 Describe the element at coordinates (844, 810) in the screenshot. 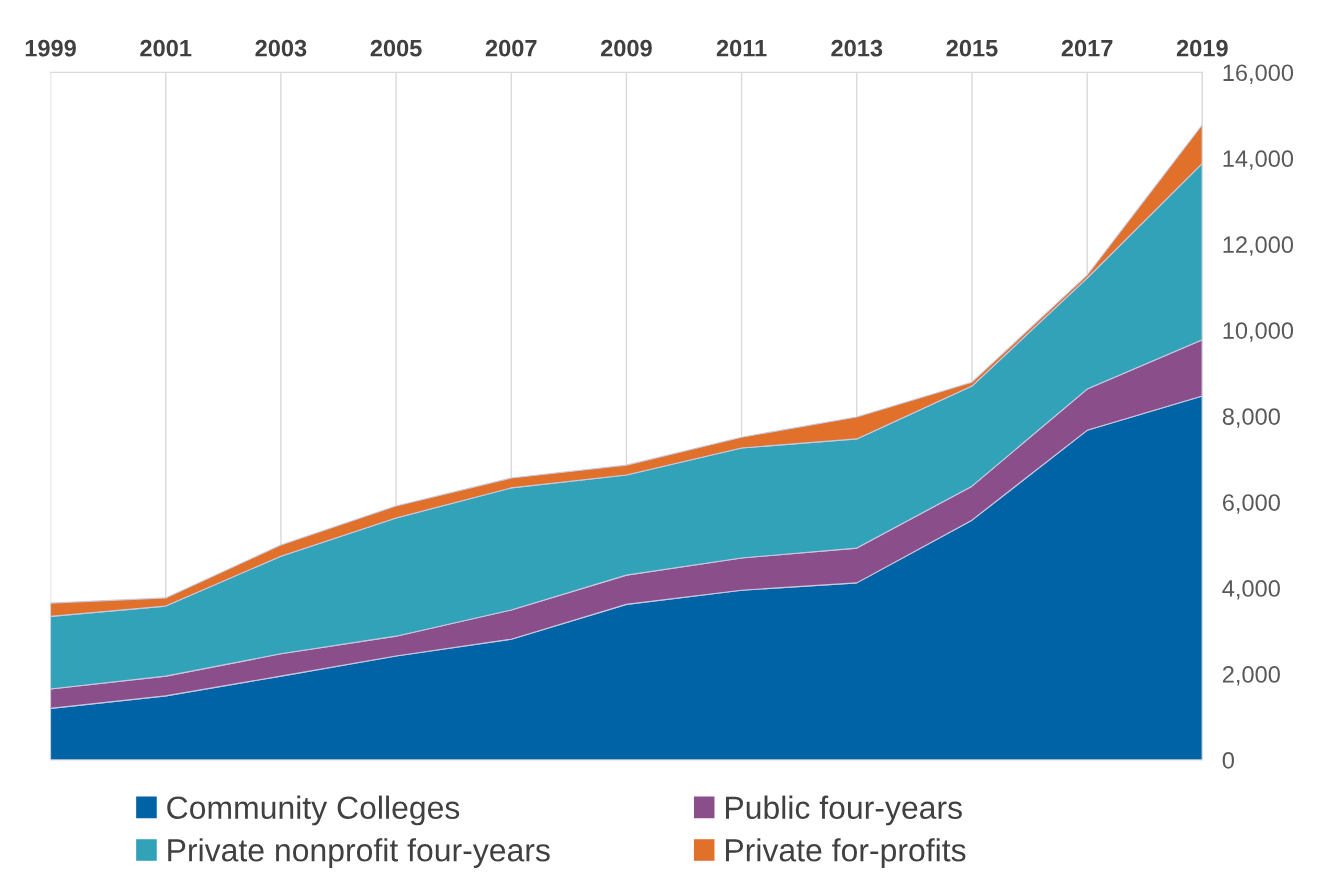

I see `legend-label: Public four-years` at that location.